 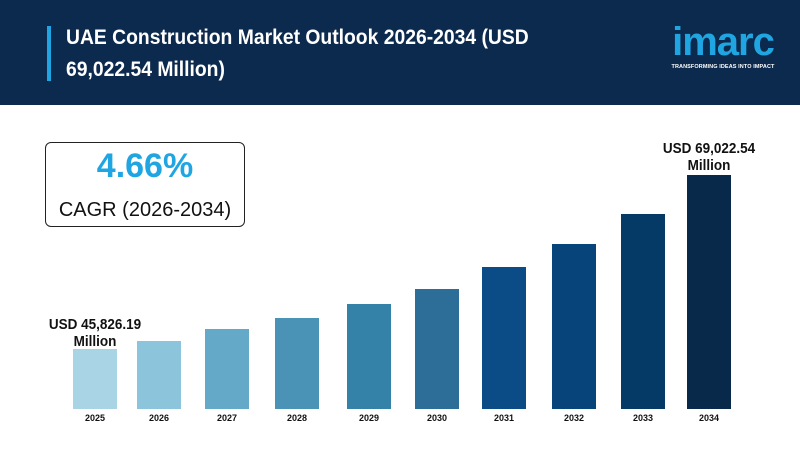 What do you see at coordinates (709, 157) in the screenshot?
I see `data-label-2034: USD 69,022.54 Million` at bounding box center [709, 157].